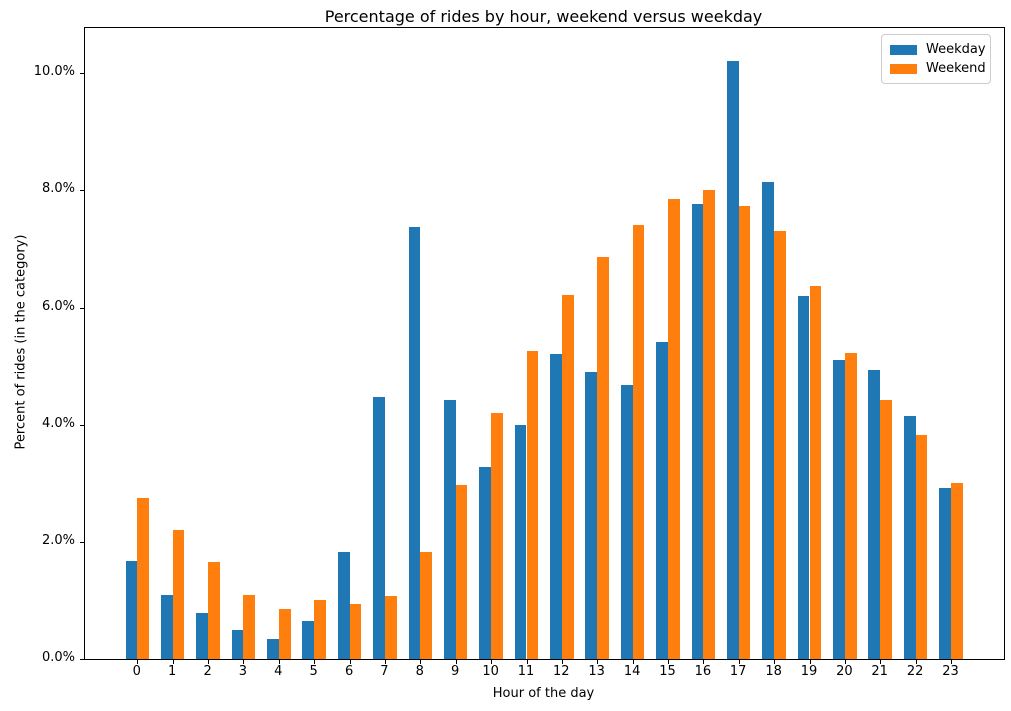 This screenshot has width=1011, height=711. What do you see at coordinates (844, 671) in the screenshot?
I see `x-tick-label-20: 20` at bounding box center [844, 671].